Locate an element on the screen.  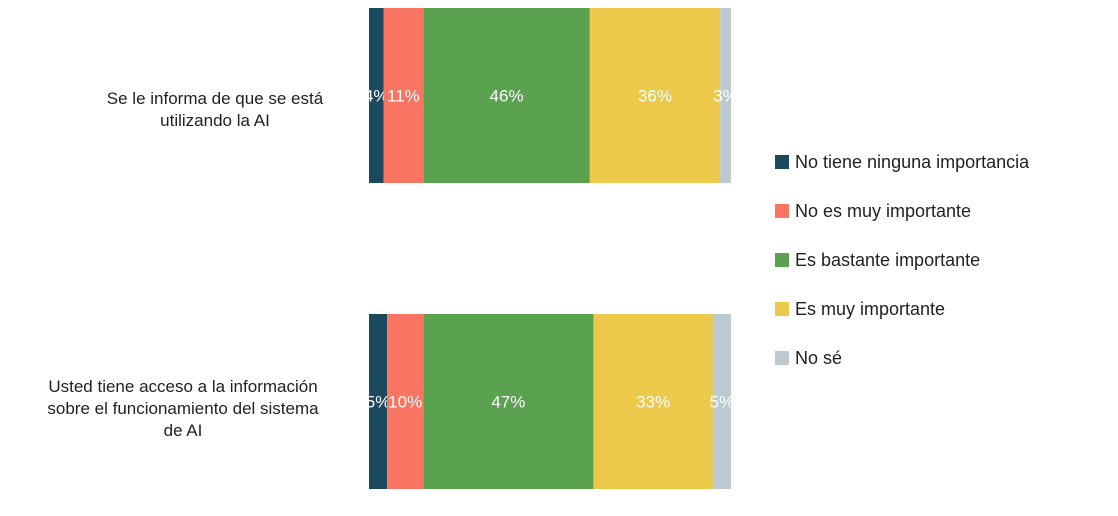
category-label-0-line-1: utilizando la AI is located at coordinates (215, 120).